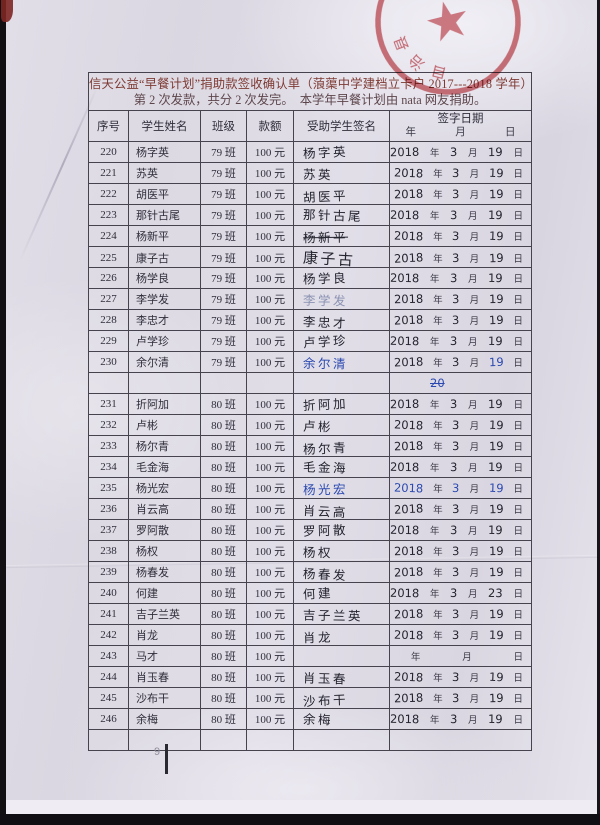 The height and width of the screenshot is (825, 600). I want to click on row-no: 222, so click(109, 194).